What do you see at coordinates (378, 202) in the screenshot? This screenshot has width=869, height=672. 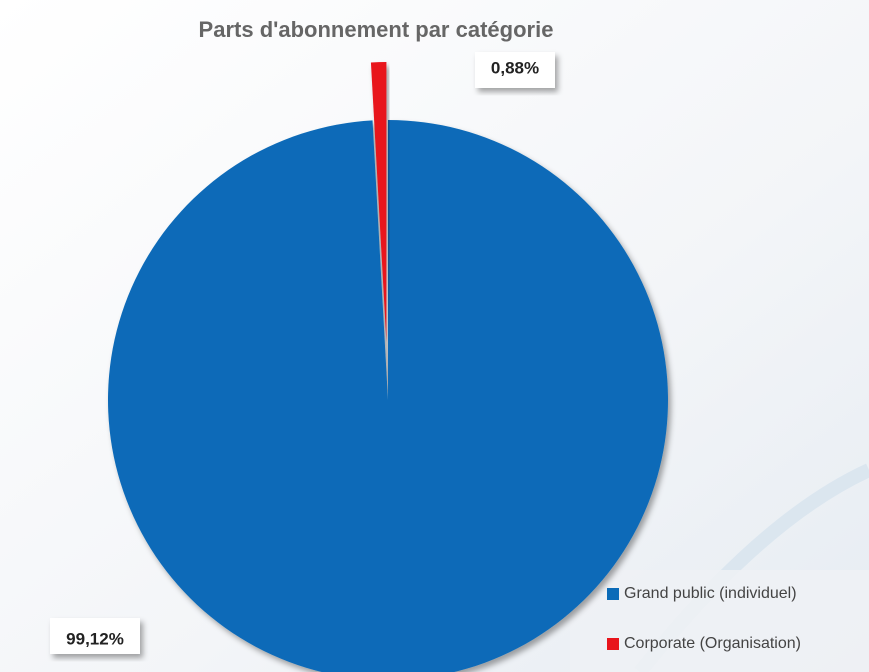 I see `pie-slice` at bounding box center [378, 202].